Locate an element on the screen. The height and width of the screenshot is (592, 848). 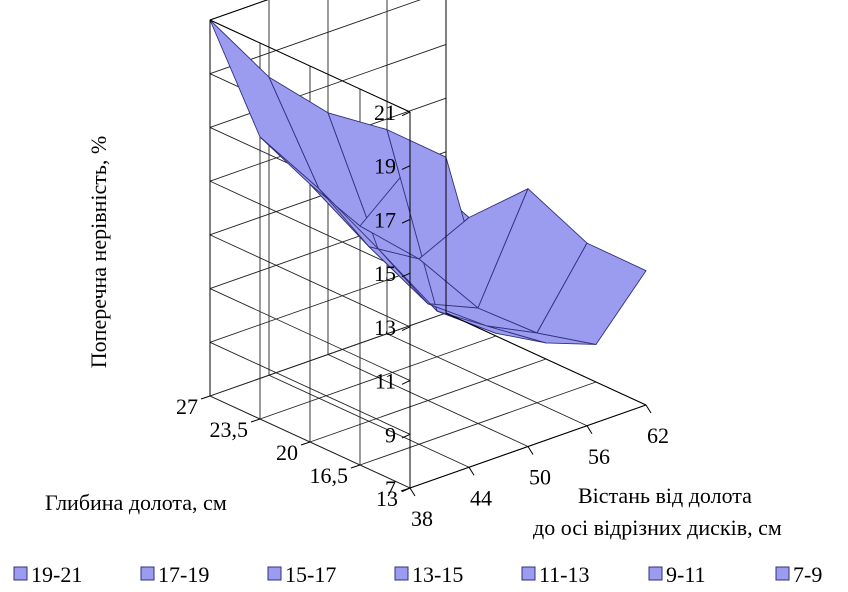
z-tick-label: 11 is located at coordinates (385, 381).